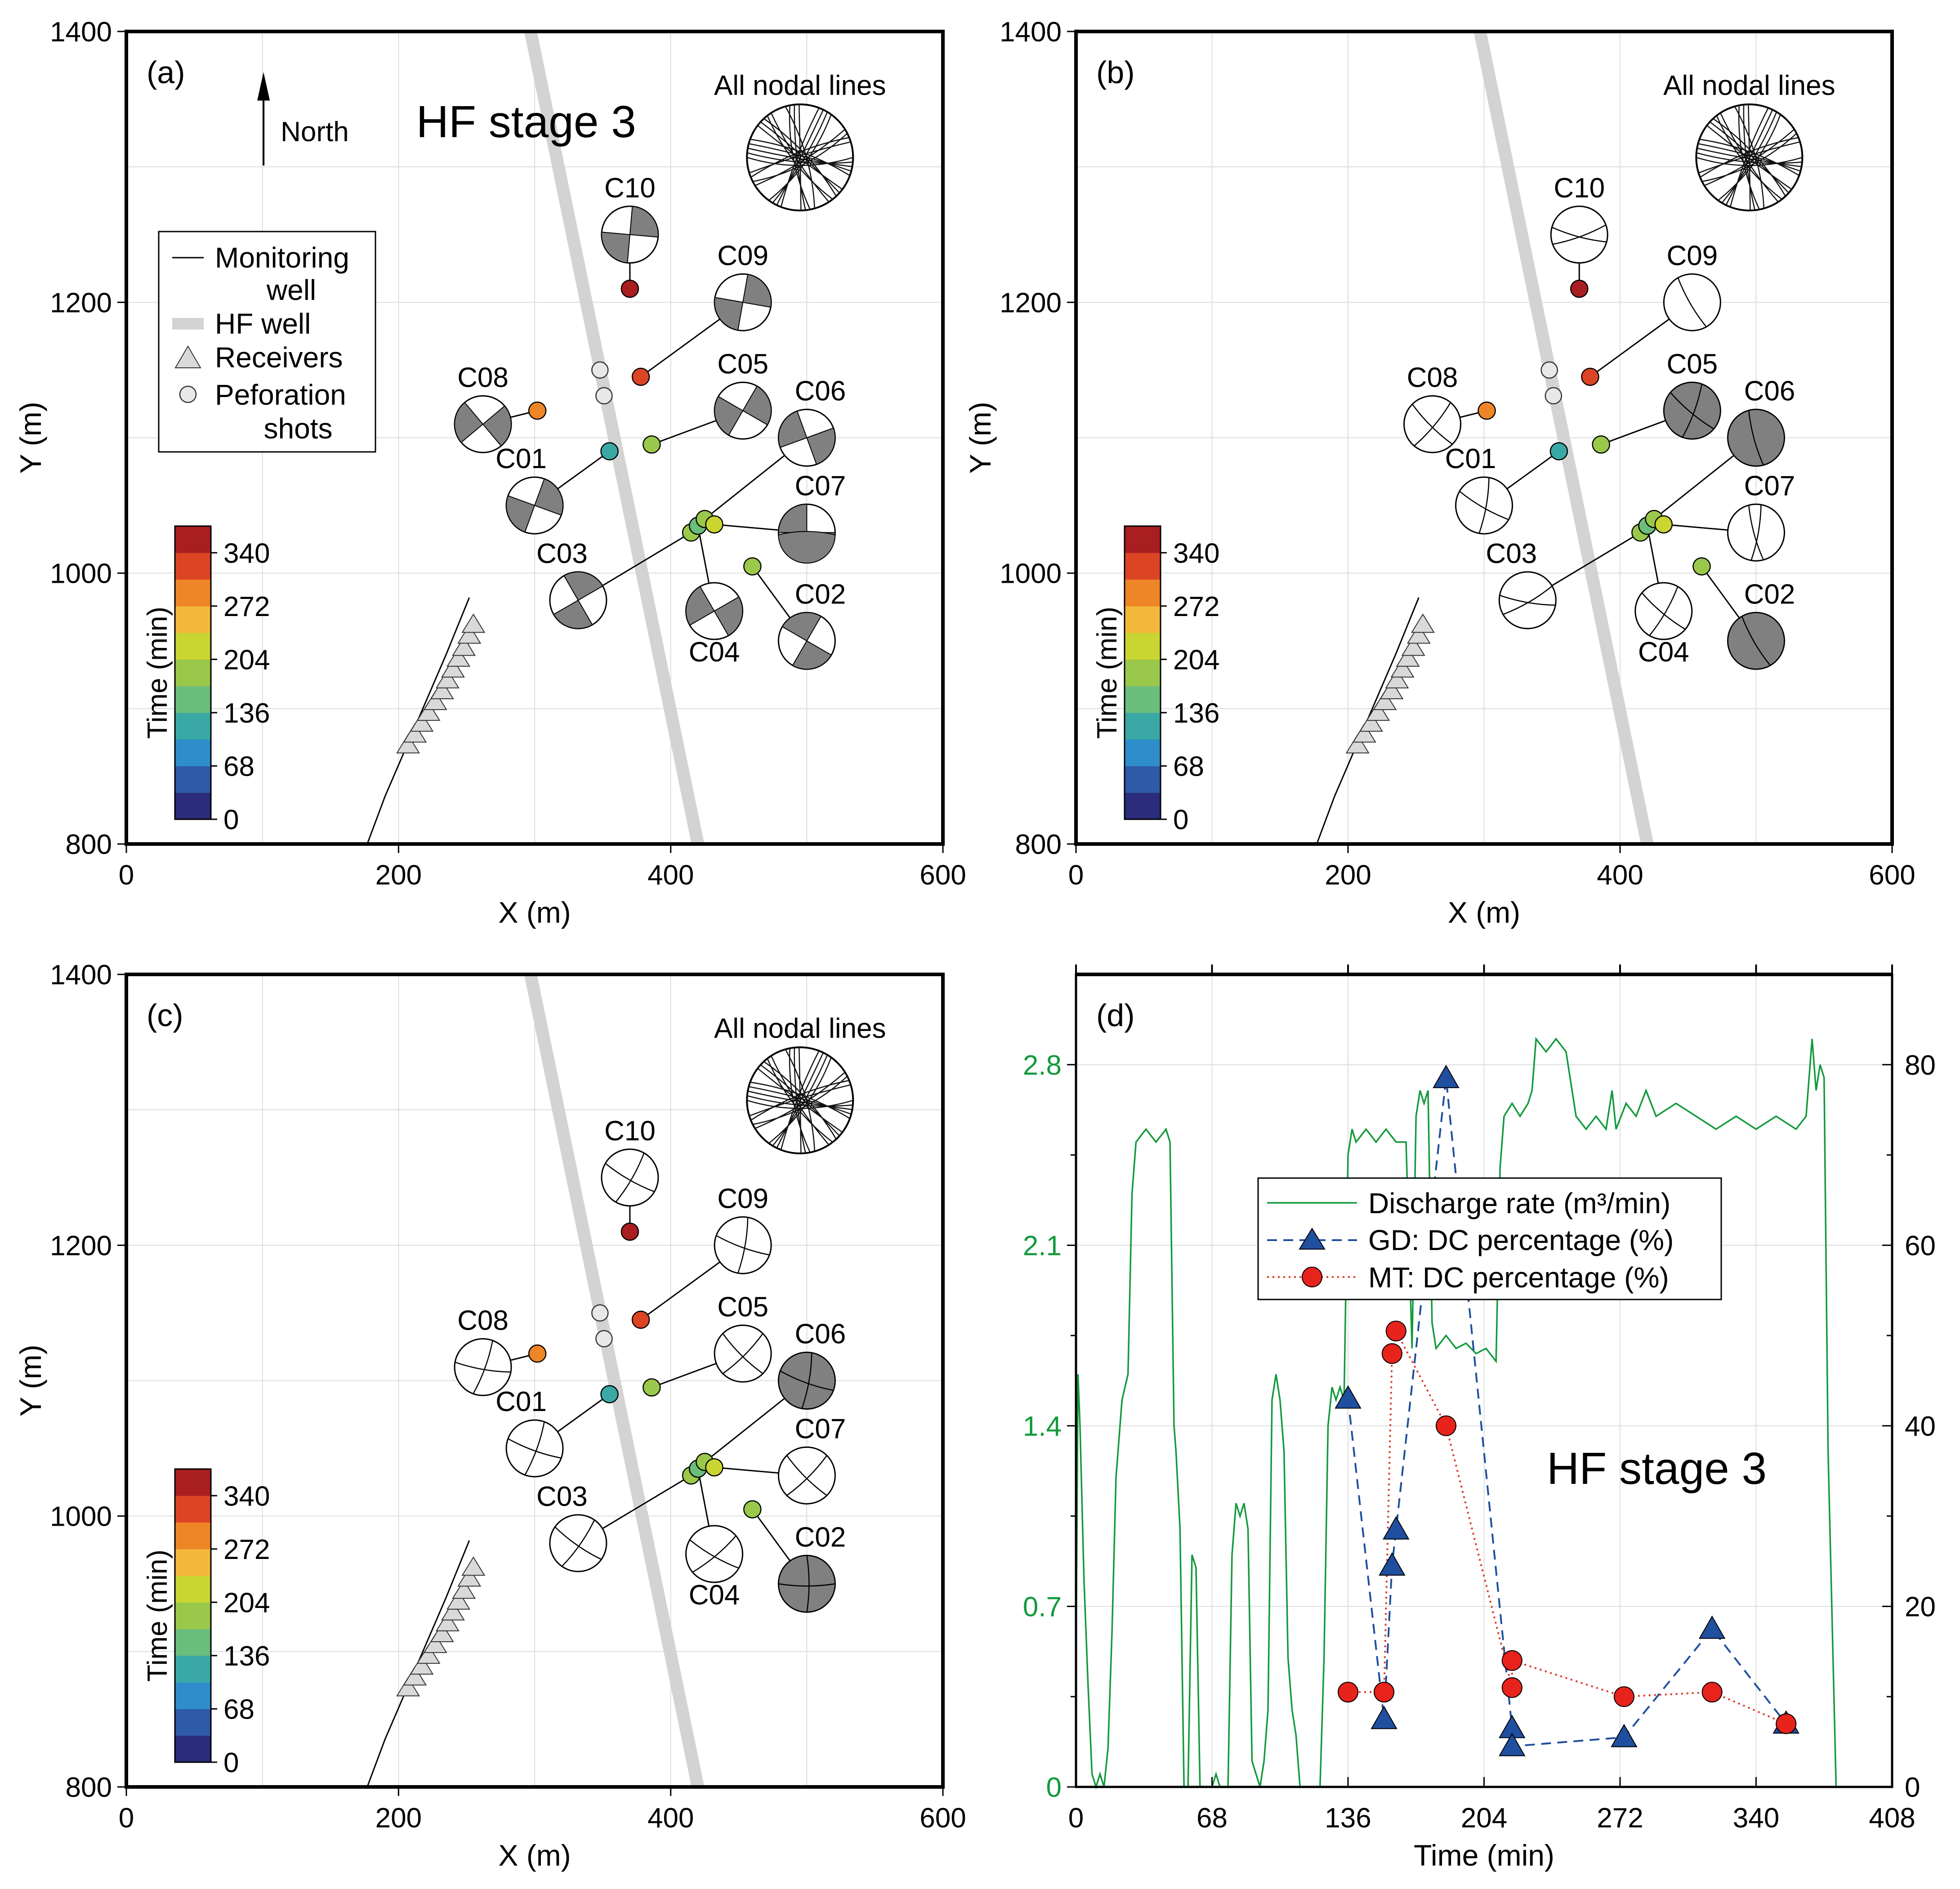 This screenshot has width=1960, height=1889. Describe the element at coordinates (1432, 378) in the screenshot. I see `event-label: C08` at that location.